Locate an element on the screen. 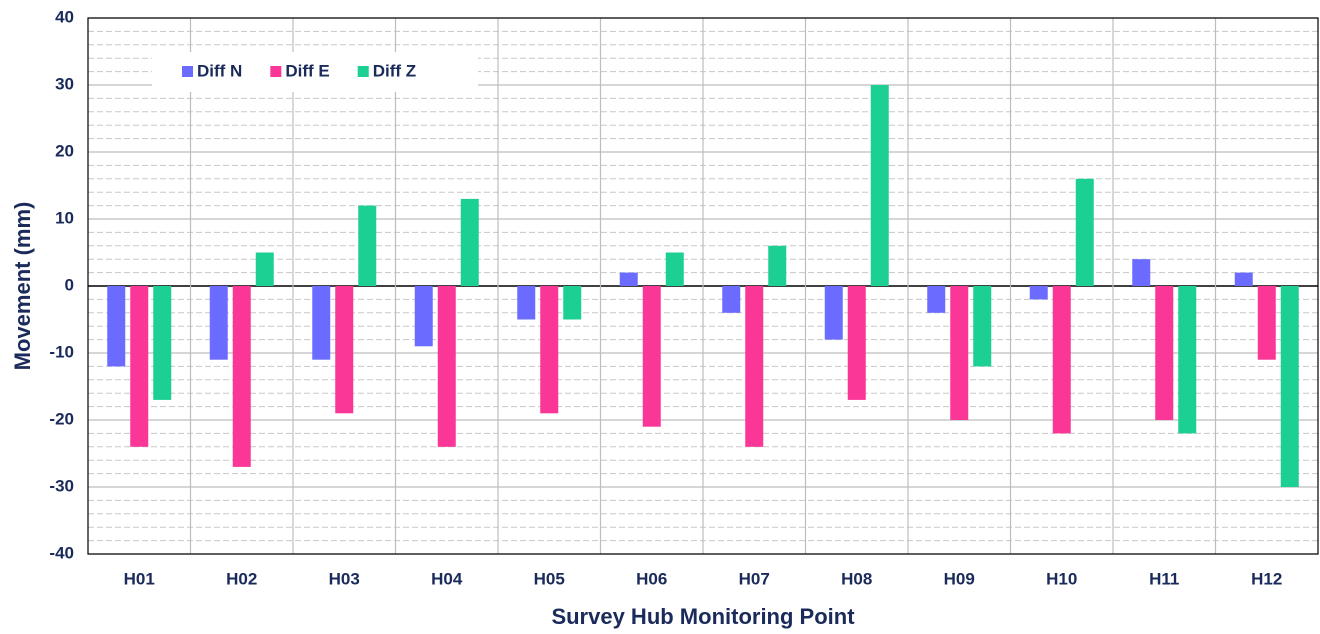 This screenshot has width=1320, height=634. y-tick-label: -20 is located at coordinates (61, 418).